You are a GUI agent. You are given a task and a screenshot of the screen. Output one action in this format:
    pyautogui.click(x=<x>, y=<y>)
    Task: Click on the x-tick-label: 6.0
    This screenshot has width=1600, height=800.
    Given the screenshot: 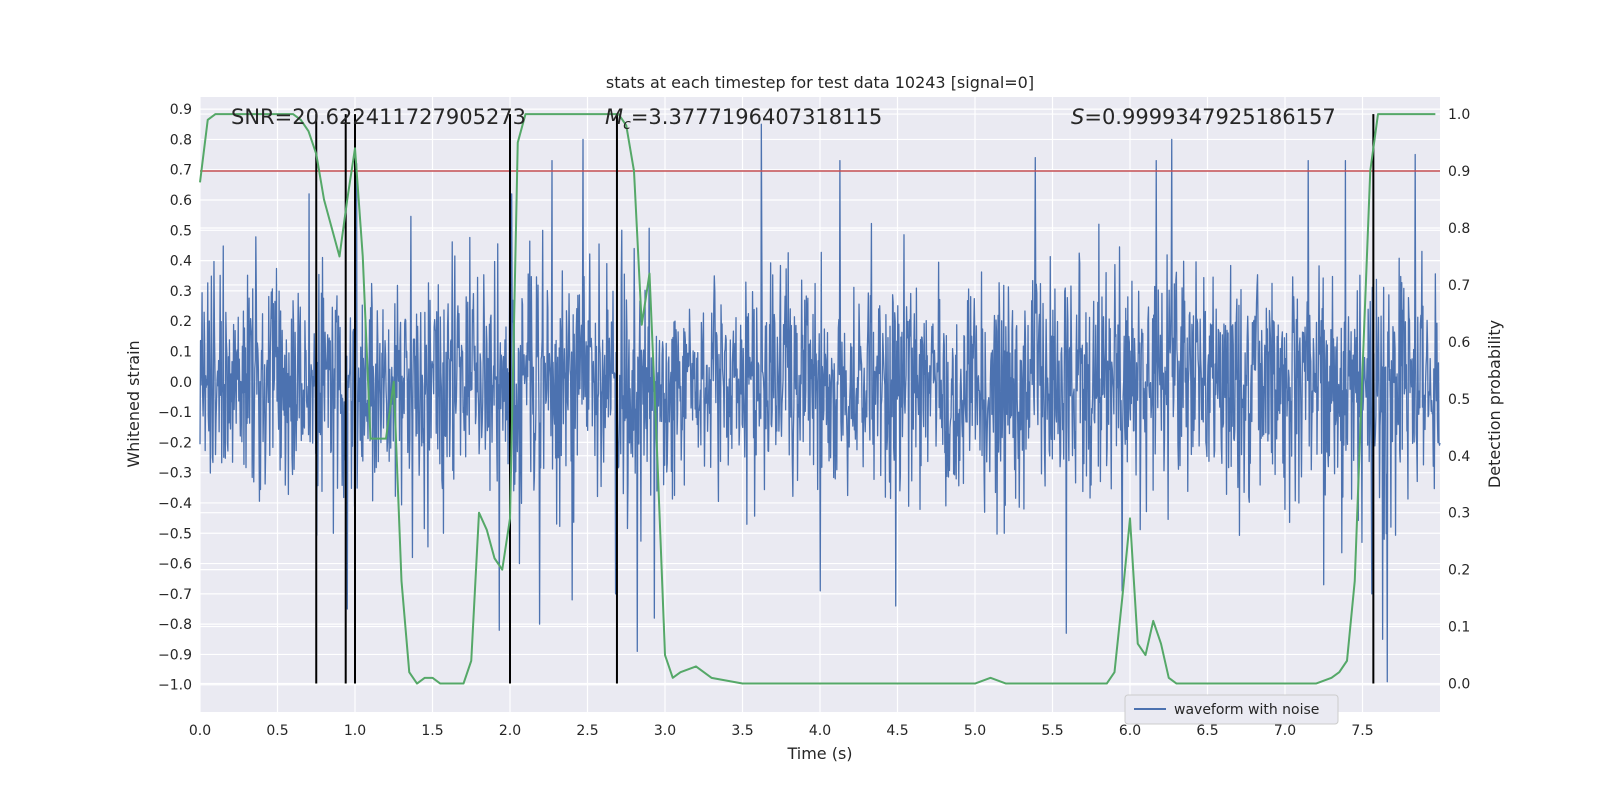 What is the action you would take?
    pyautogui.click(x=1130, y=731)
    